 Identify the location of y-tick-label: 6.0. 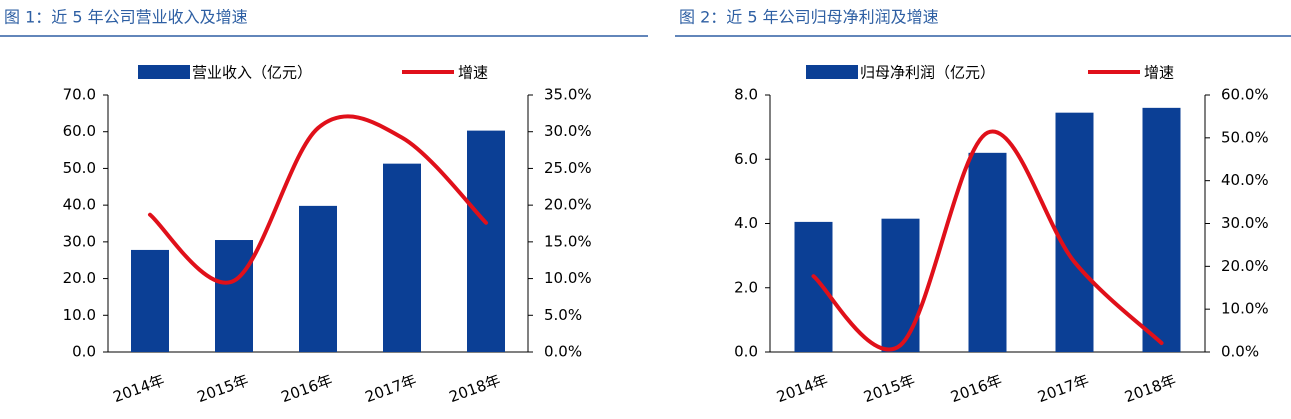
(746, 159).